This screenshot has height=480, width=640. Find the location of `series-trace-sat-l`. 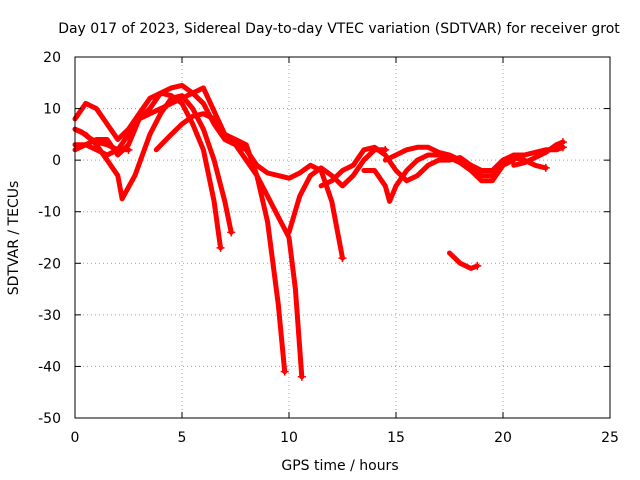

series-trace-sat-l is located at coordinates (101, 139).